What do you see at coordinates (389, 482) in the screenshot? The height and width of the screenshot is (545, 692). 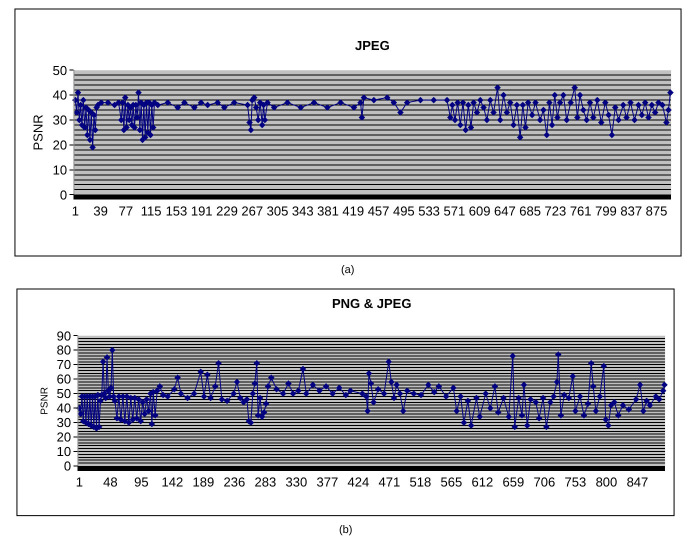 I see `x-tick-label: 471` at bounding box center [389, 482].